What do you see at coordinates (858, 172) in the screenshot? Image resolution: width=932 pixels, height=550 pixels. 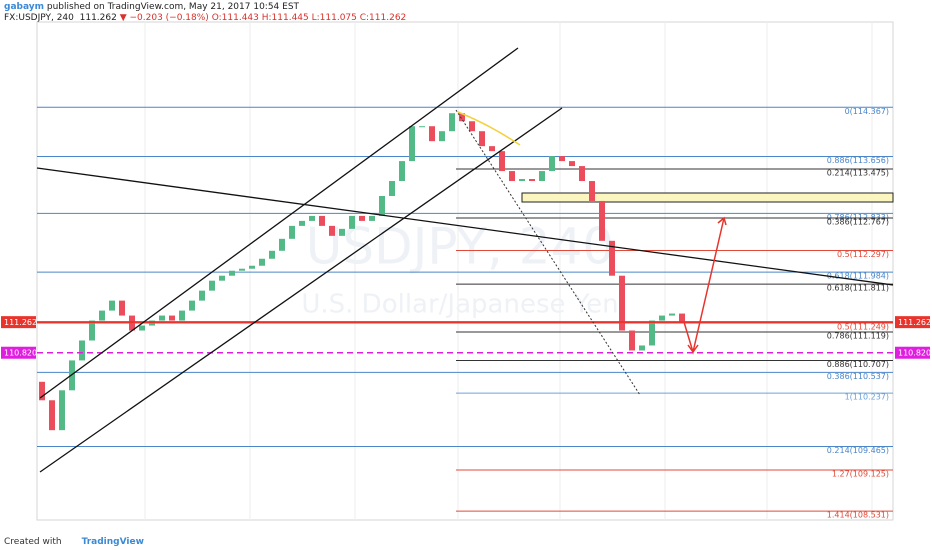 I see `fib-label: 0.214(113.475)` at bounding box center [858, 172].